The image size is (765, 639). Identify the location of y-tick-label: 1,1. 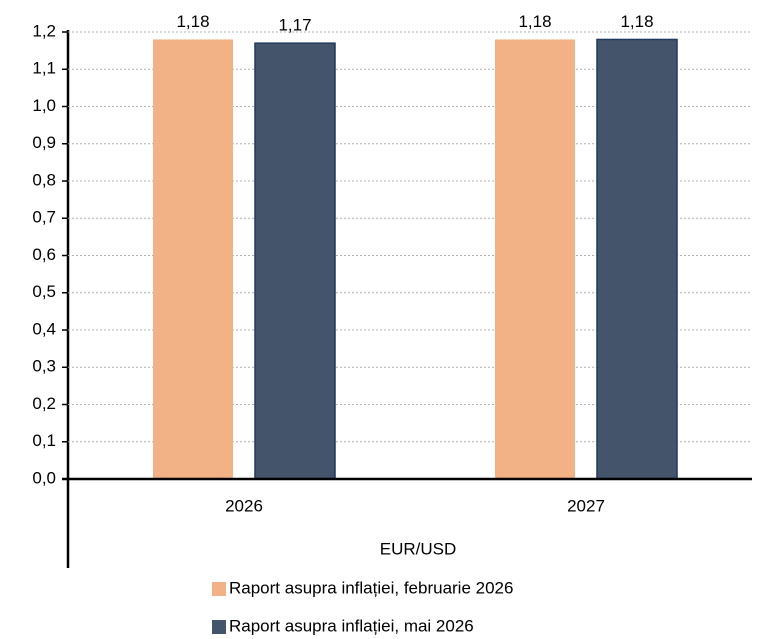
(44, 68).